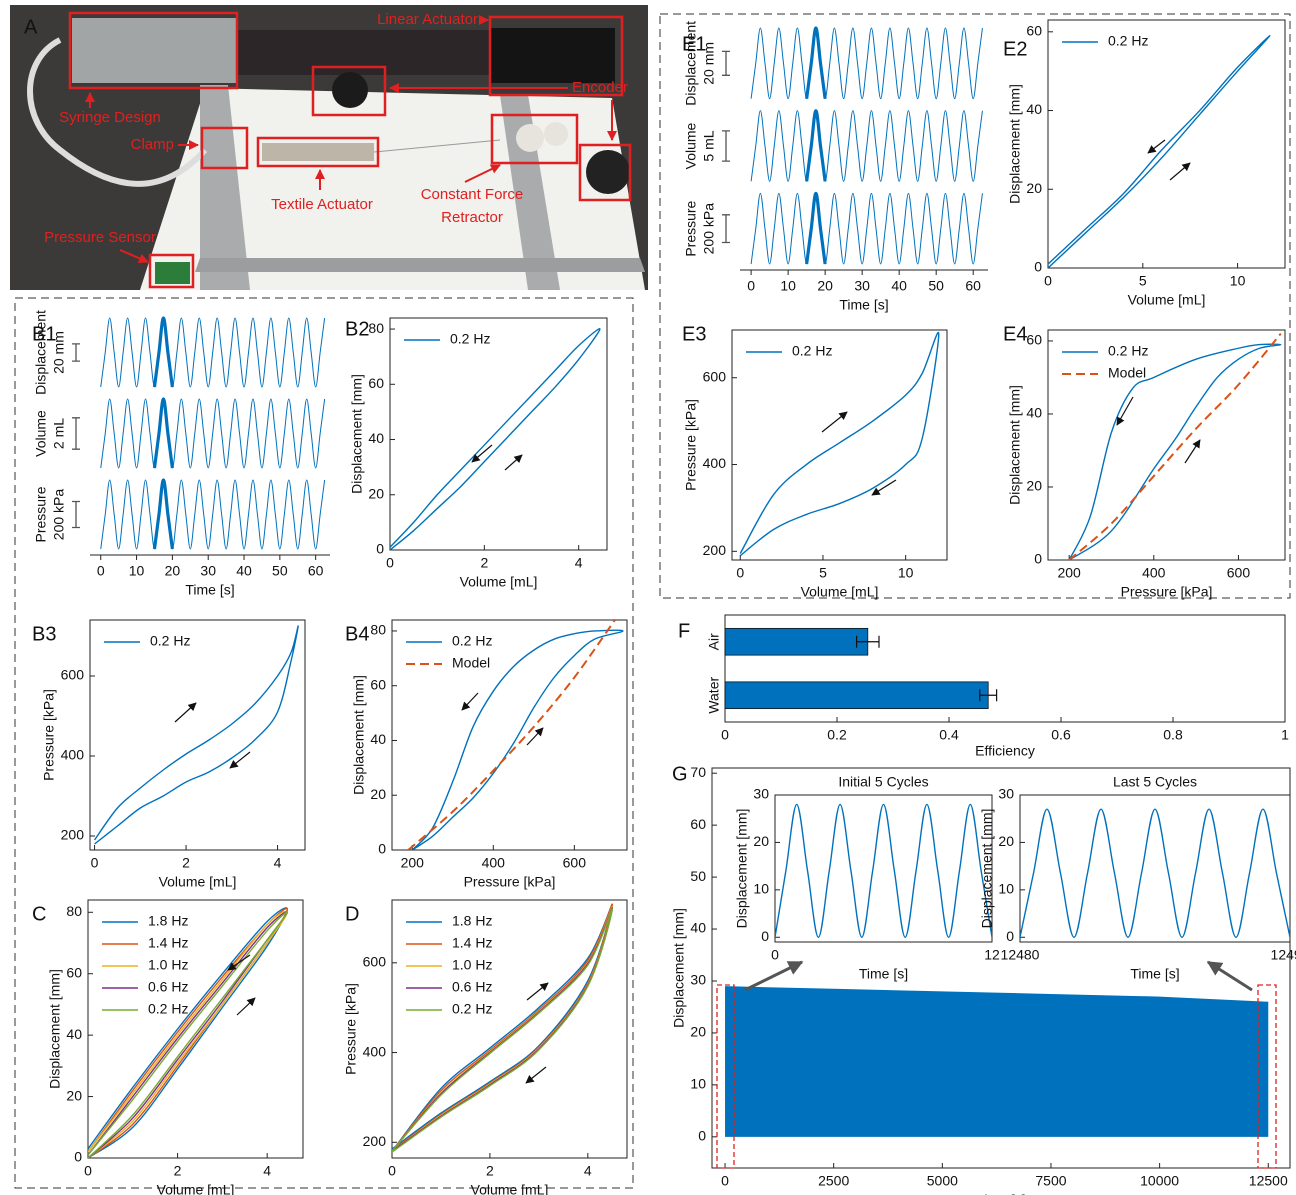 Image resolution: width=1296 pixels, height=1195 pixels. Describe the element at coordinates (78, 1157) in the screenshot. I see `y-tick-label: 0` at that location.